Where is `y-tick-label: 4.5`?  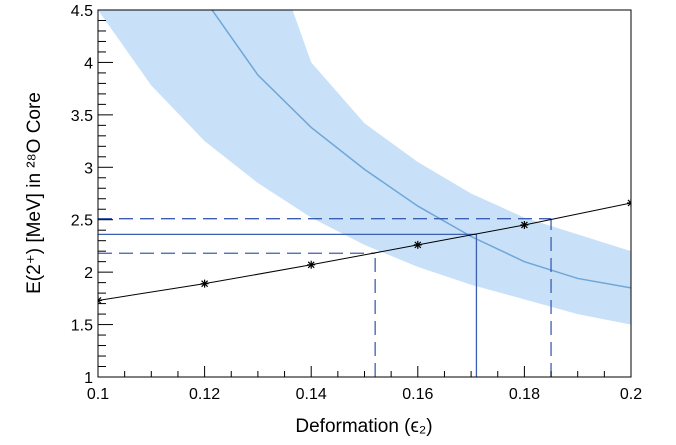
y-tick-label: 4.5 is located at coordinates (82, 11).